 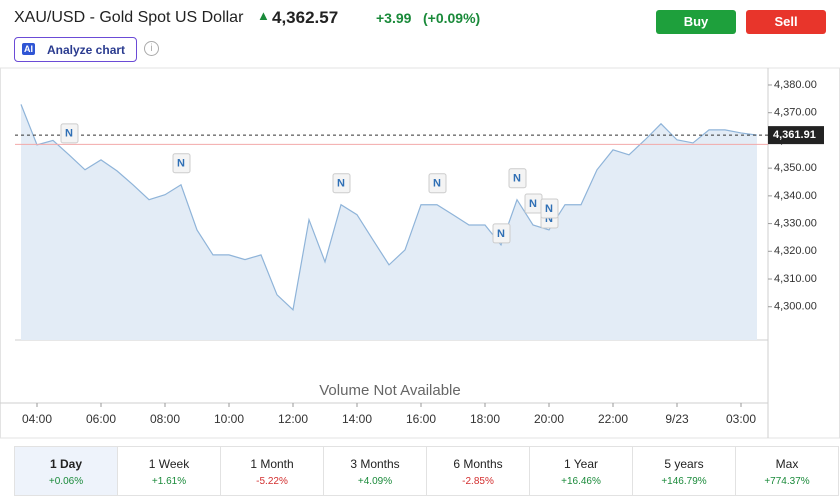 I want to click on y-tick-label: 4,380.00, so click(x=795, y=85).